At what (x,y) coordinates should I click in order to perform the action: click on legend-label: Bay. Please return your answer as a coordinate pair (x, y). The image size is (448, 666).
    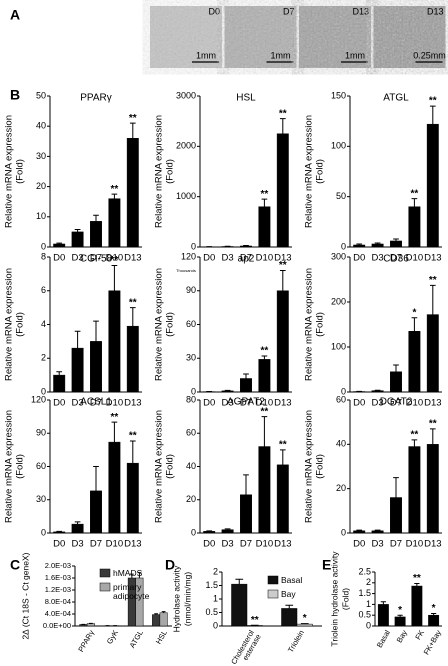
    Looking at the image, I should click on (288, 594).